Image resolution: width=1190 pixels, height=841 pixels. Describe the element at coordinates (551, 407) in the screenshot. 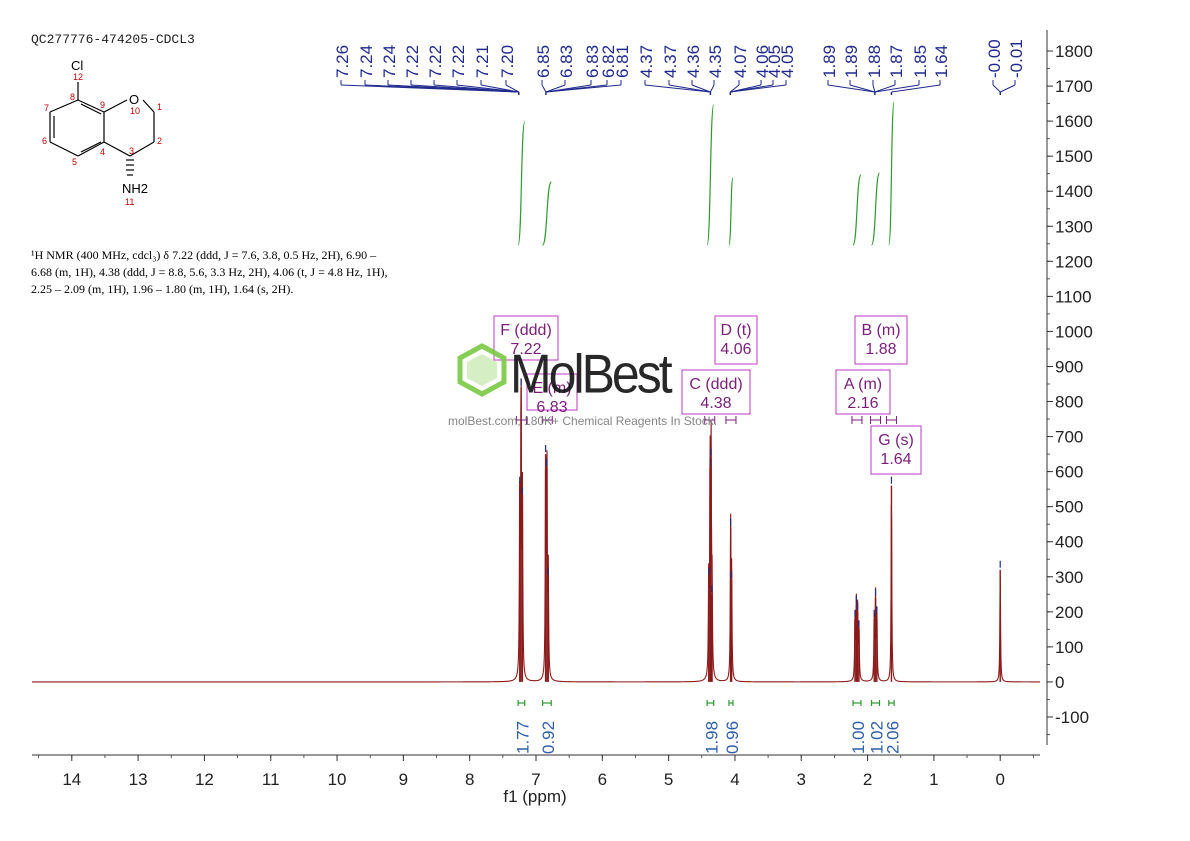

I see `multiplet-shift: 6.83` at that location.